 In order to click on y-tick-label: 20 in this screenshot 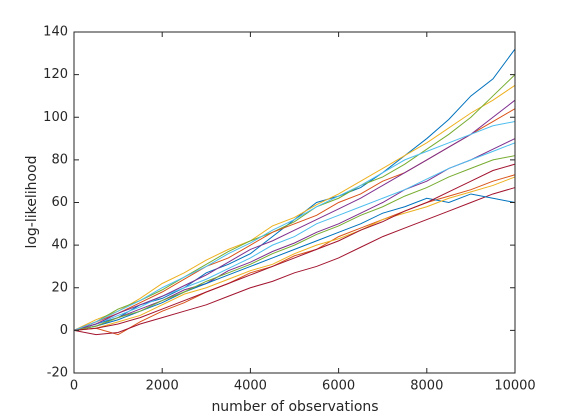, I will do `click(59, 287)`.